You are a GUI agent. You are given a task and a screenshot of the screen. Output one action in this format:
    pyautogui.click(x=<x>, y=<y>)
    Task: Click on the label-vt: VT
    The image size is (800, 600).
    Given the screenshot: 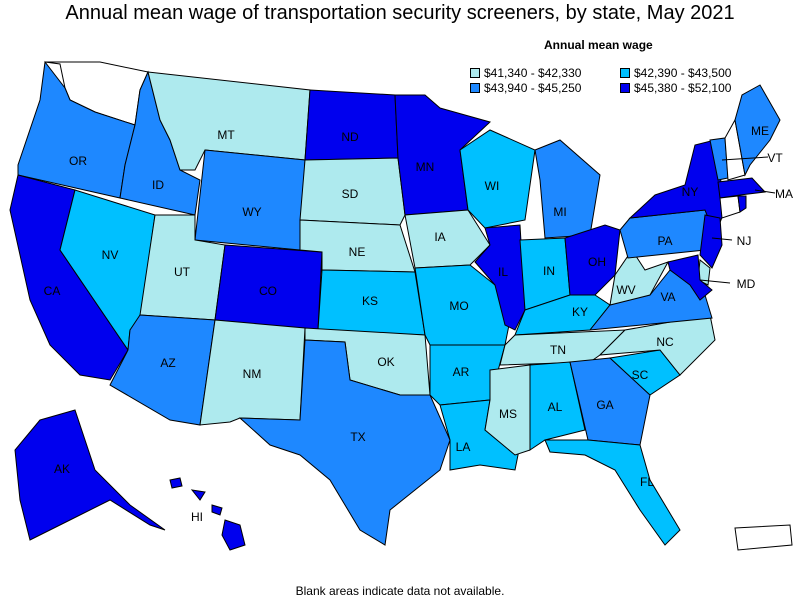 What is the action you would take?
    pyautogui.click(x=775, y=158)
    